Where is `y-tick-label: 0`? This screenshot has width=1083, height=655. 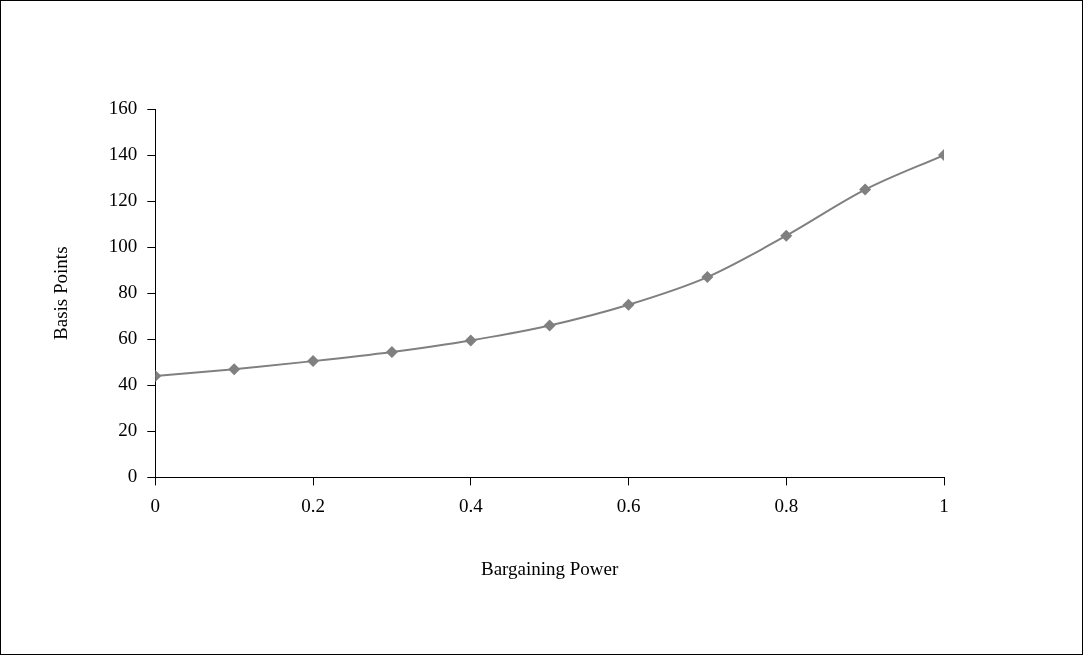 y-tick-label: 0 is located at coordinates (132, 476).